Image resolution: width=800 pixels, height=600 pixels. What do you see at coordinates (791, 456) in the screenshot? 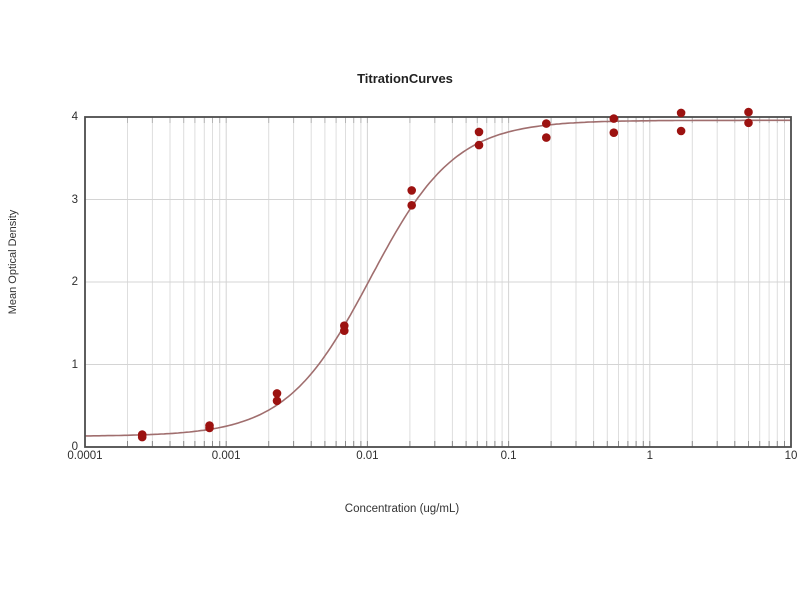
I see `x-tick-label: 10` at bounding box center [791, 456].